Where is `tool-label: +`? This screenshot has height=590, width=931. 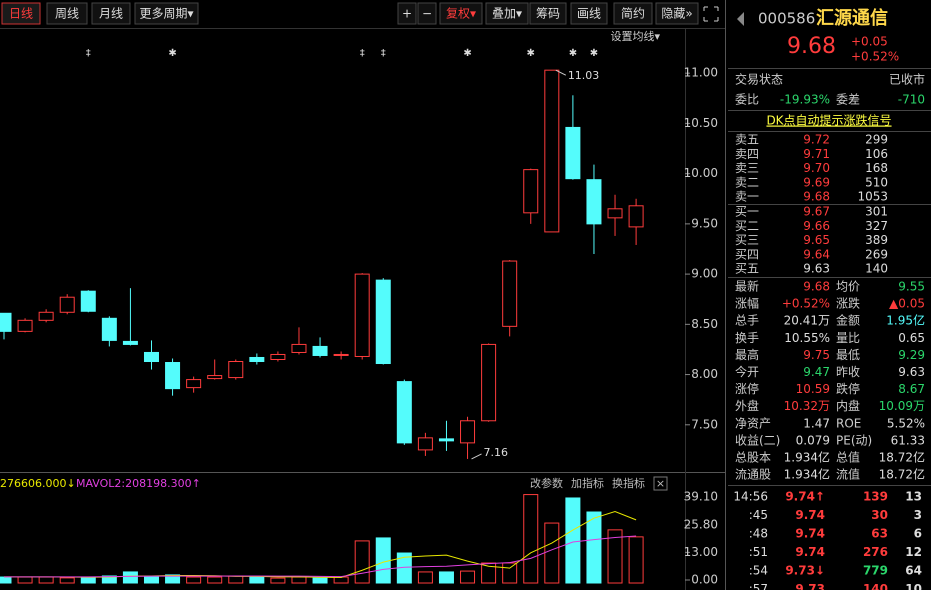
tool-label: + is located at coordinates (407, 14).